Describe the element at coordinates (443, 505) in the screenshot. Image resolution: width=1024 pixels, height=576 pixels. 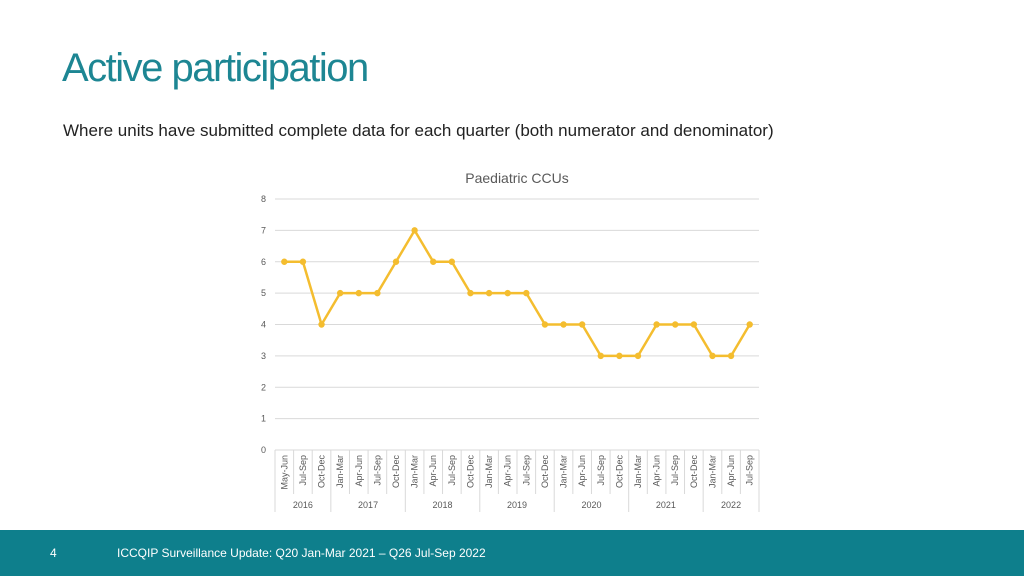
I see `year-group-label: 2018` at that location.